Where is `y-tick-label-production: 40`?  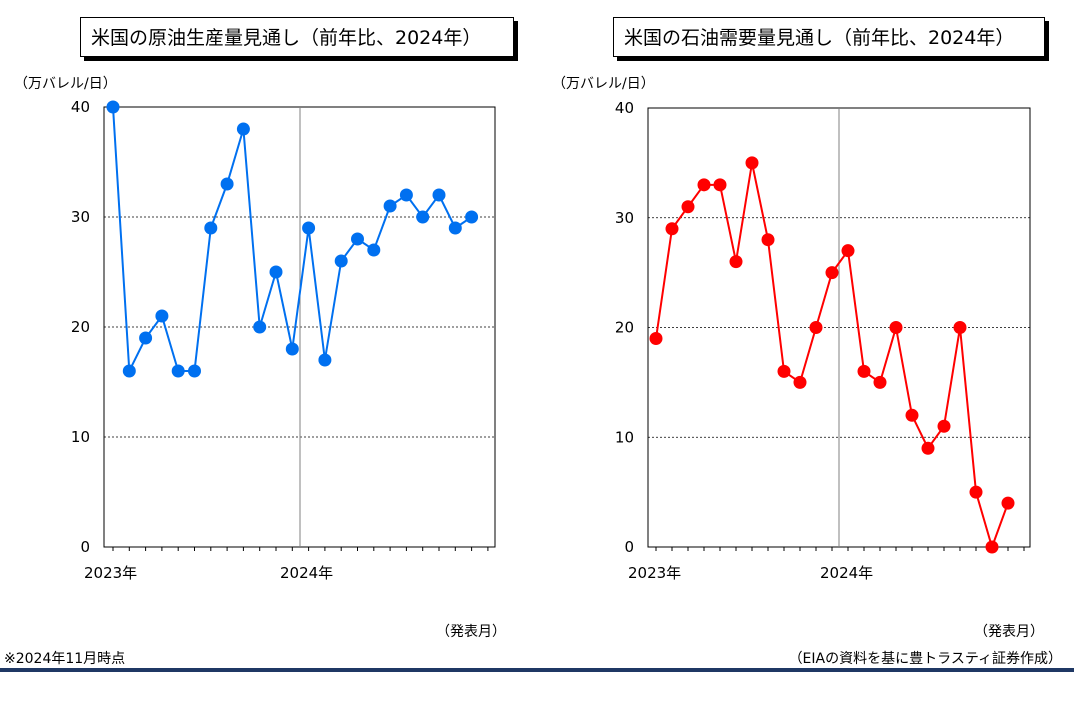
y-tick-label-production: 40 is located at coordinates (80, 107).